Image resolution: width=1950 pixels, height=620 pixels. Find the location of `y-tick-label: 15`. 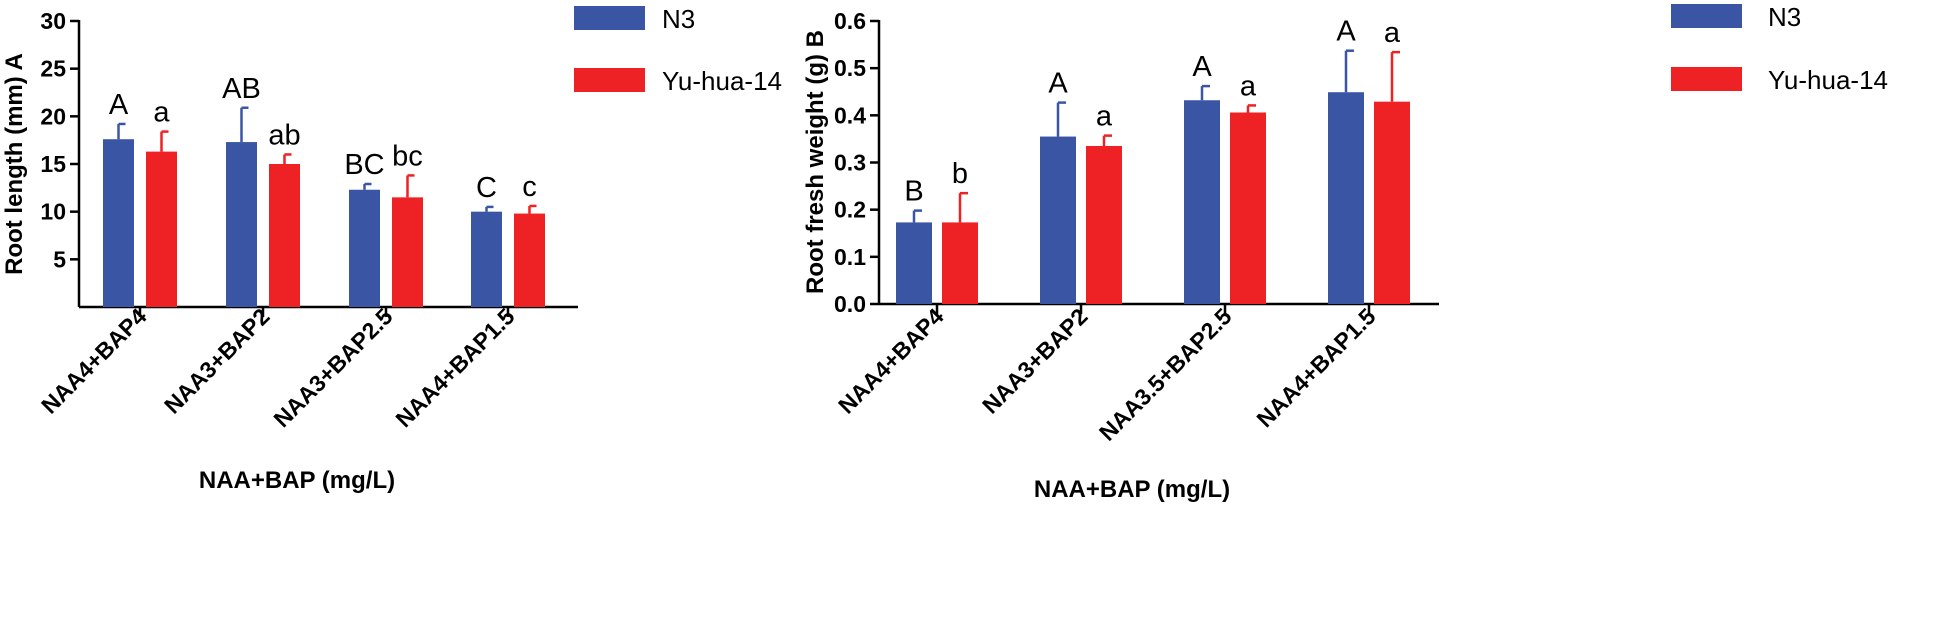

y-tick-label: 15 is located at coordinates (53, 164).